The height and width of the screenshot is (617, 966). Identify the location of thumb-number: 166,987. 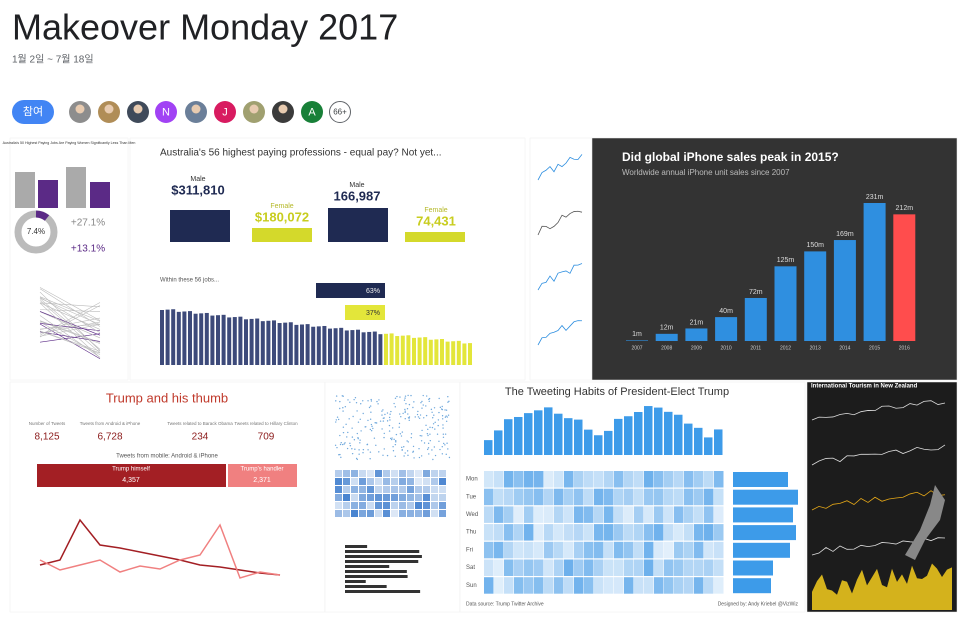
(357, 195).